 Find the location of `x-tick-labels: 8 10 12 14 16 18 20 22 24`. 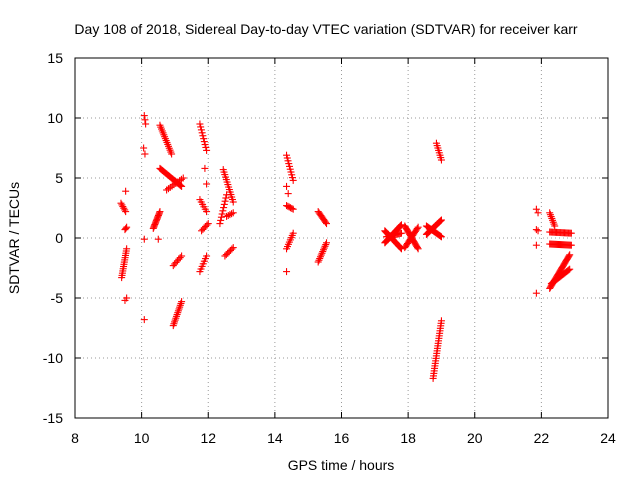

x-tick-labels: 8 10 12 14 16 18 20 22 24 is located at coordinates (343, 438).